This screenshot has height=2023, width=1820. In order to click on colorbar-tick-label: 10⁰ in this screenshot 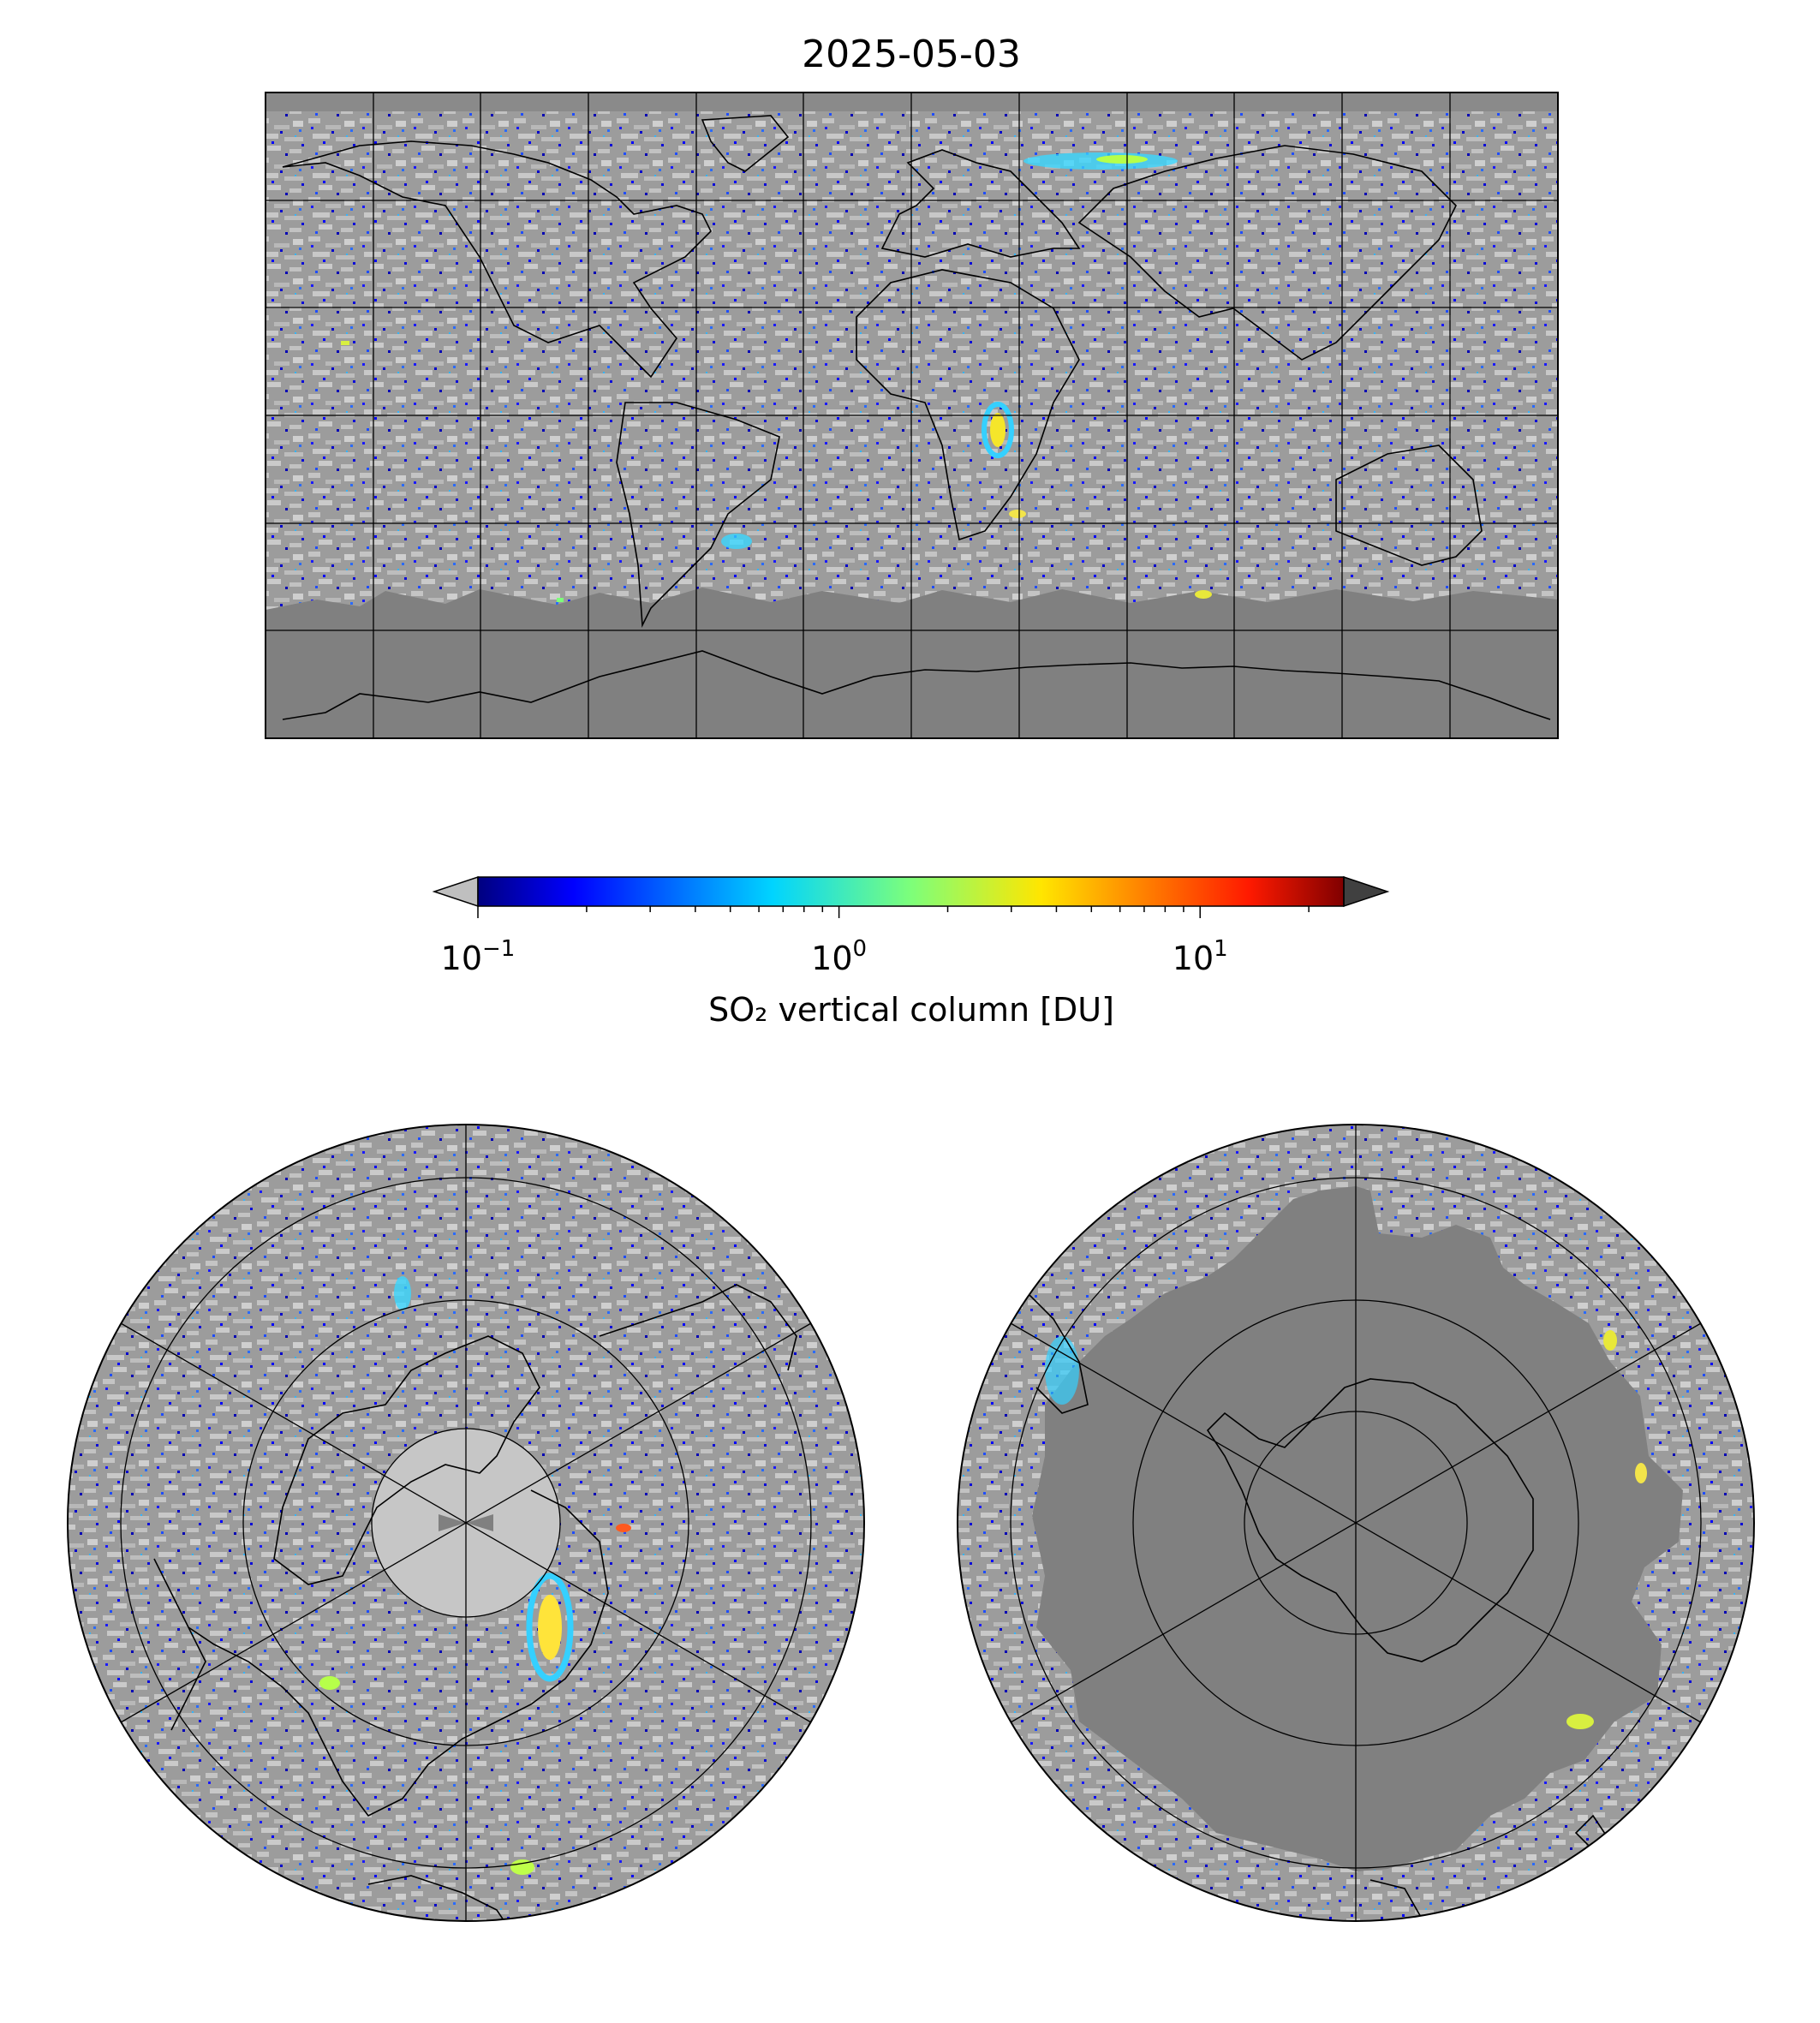, I will do `click(839, 956)`.